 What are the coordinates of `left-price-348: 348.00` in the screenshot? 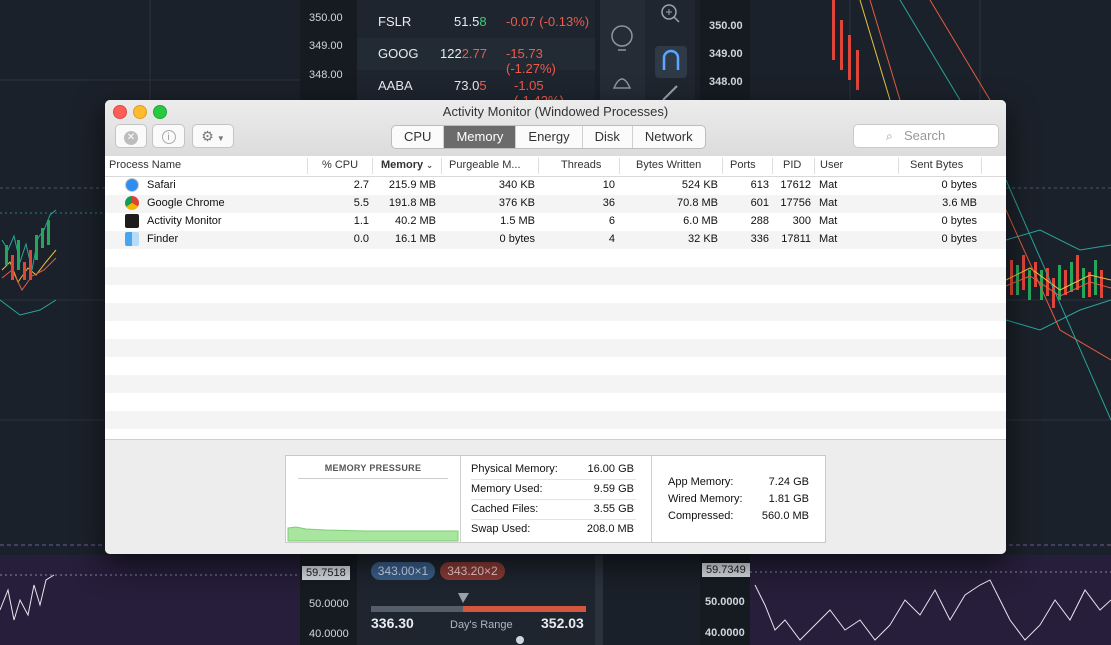 It's located at (326, 75).